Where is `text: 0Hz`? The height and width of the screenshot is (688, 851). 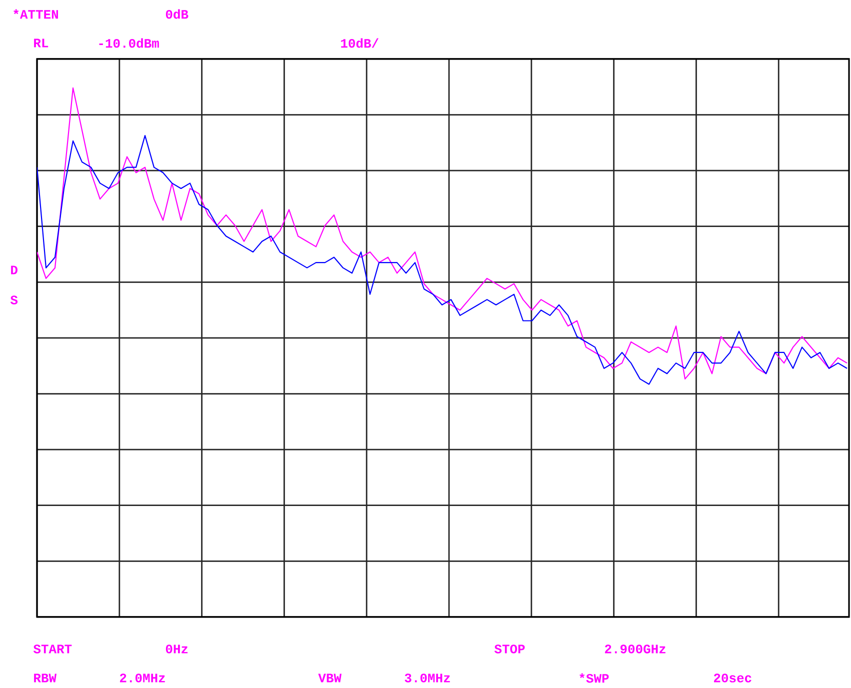 text: 0Hz is located at coordinates (177, 649).